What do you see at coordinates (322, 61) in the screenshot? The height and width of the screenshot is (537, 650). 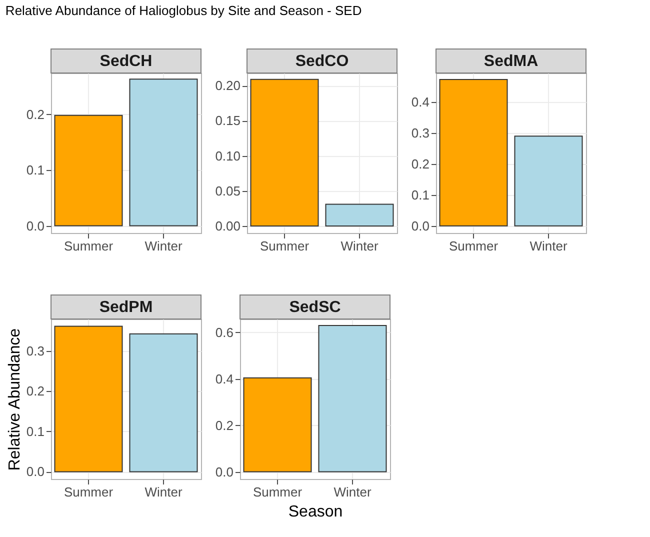 I see `chart-title: SedCO` at bounding box center [322, 61].